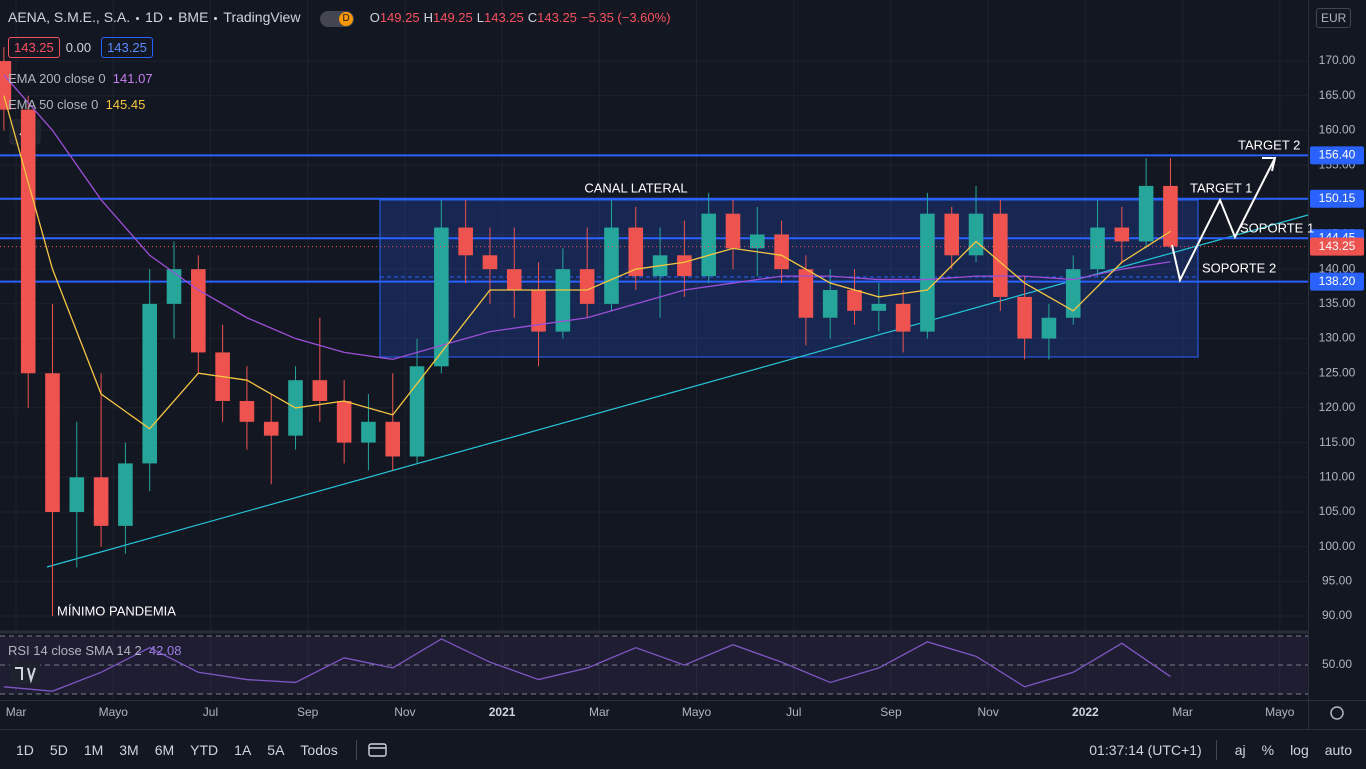 This screenshot has height=769, width=1366. What do you see at coordinates (1240, 749) in the screenshot?
I see `option-button: aj` at bounding box center [1240, 749].